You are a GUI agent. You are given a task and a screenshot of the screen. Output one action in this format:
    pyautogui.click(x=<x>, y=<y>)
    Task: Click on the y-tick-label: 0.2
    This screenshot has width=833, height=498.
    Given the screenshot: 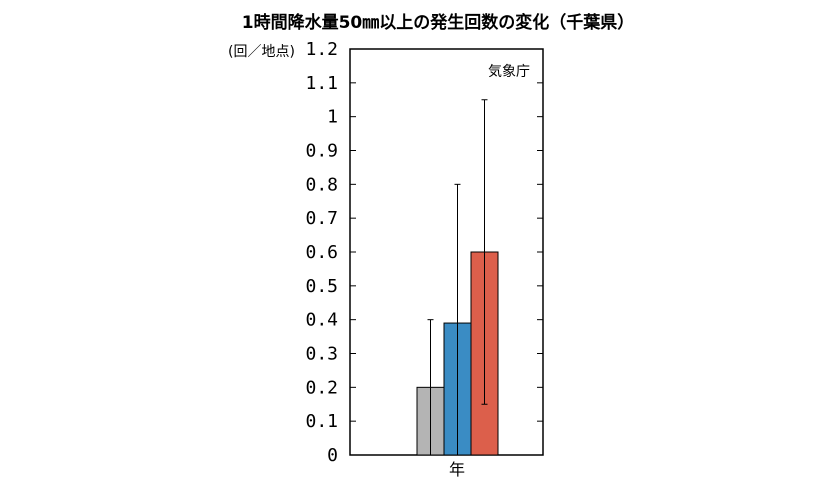 What is the action you would take?
    pyautogui.click(x=321, y=387)
    